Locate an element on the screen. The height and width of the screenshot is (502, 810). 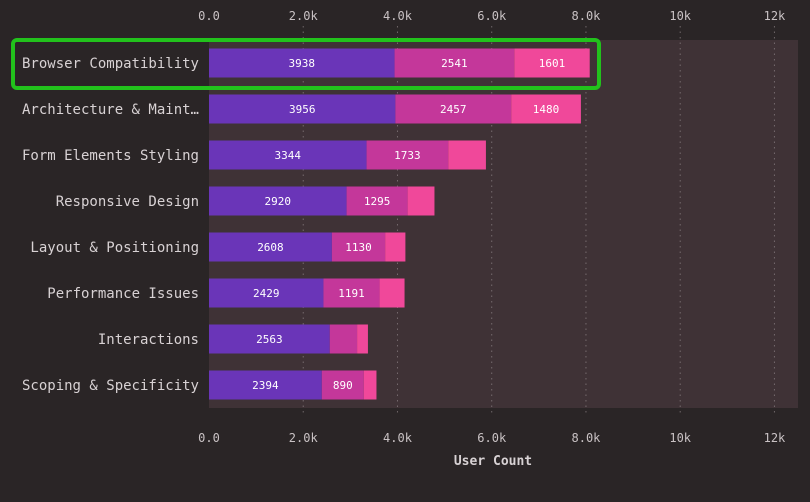
category-label: Interactions is located at coordinates (148, 340).